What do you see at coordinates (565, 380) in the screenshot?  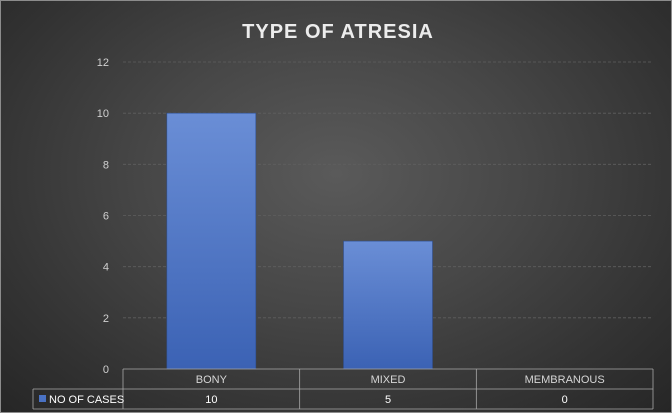 I see `x-category-label: MEMBRANOUS` at bounding box center [565, 380].